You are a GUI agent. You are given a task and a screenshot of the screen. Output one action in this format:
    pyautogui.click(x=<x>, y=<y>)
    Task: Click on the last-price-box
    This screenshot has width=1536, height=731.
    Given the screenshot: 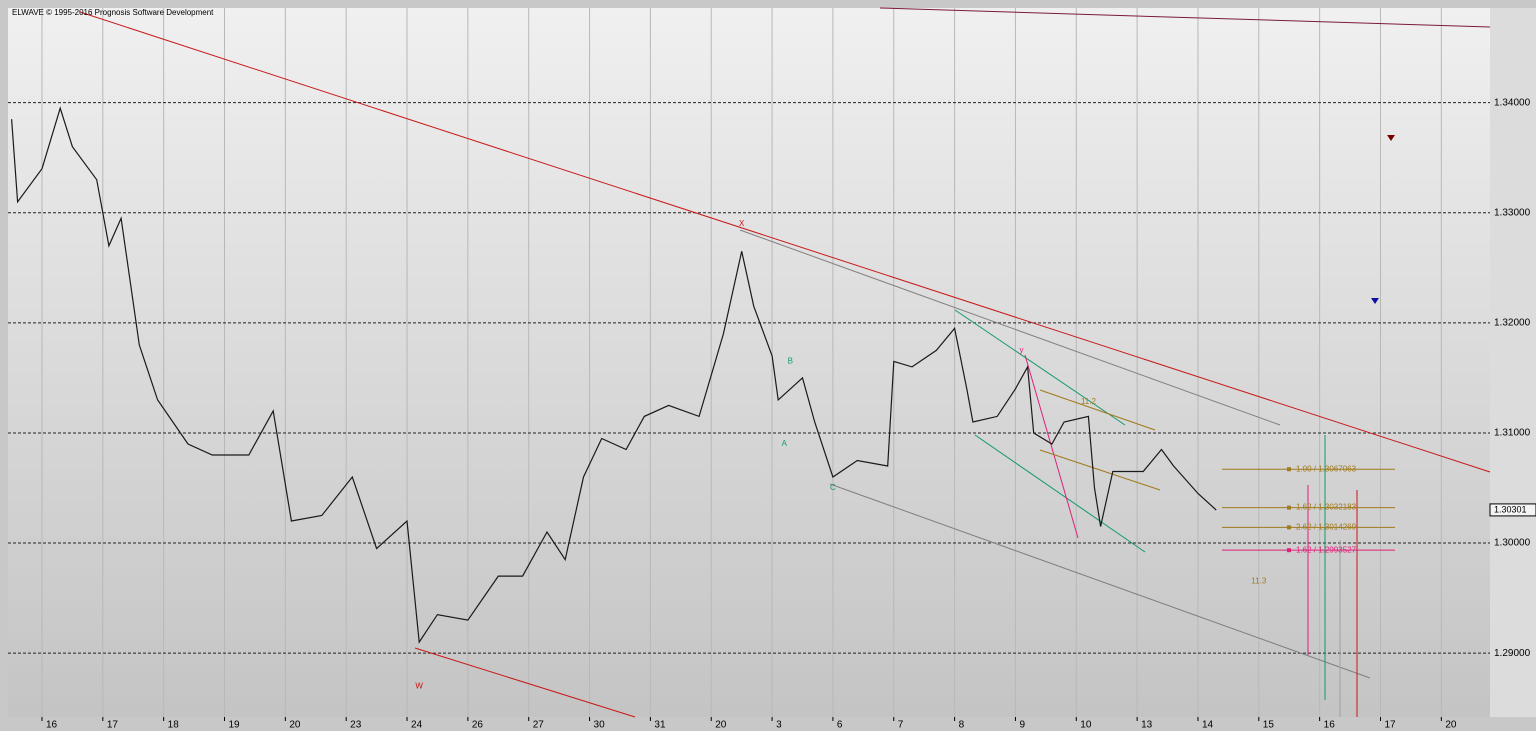 What is the action you would take?
    pyautogui.click(x=1512, y=510)
    